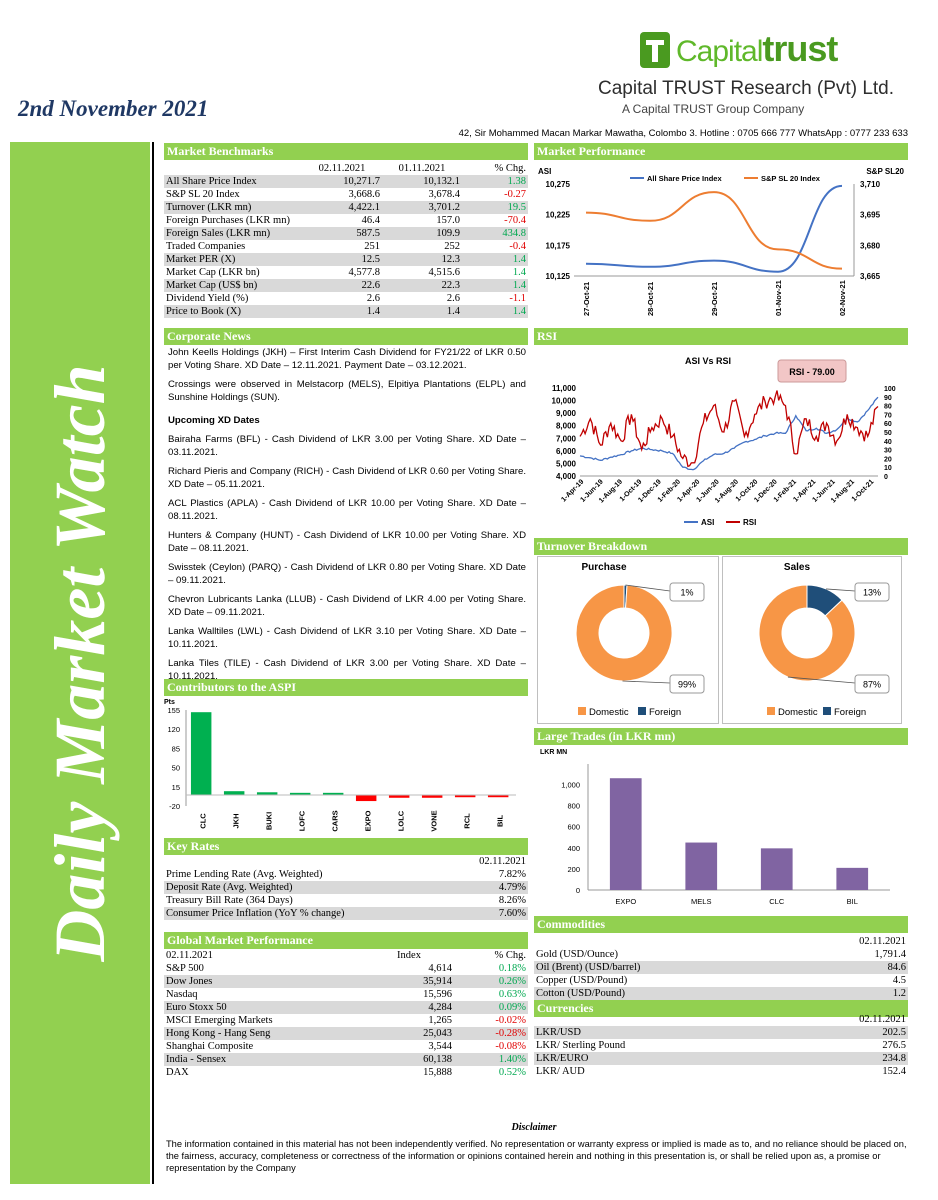 This screenshot has width=938, height=1200. I want to click on bar-clc, so click(776, 869).